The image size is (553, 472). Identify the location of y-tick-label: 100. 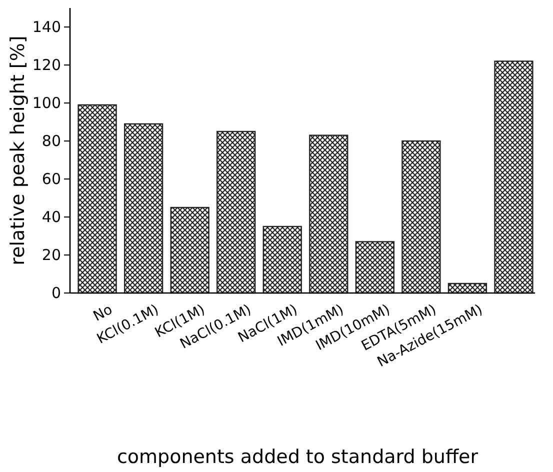
(46, 103).